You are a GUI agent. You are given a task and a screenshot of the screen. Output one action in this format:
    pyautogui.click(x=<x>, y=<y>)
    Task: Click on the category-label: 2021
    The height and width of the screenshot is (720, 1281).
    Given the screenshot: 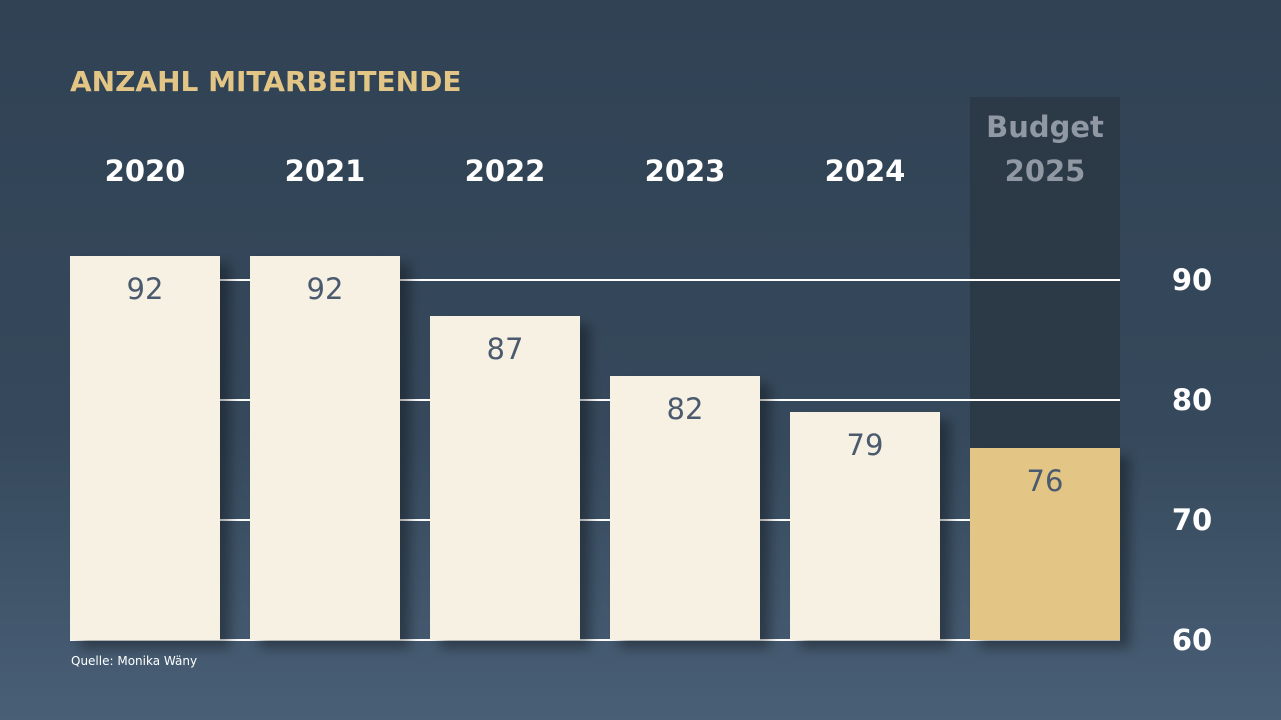 What is the action you would take?
    pyautogui.click(x=325, y=171)
    